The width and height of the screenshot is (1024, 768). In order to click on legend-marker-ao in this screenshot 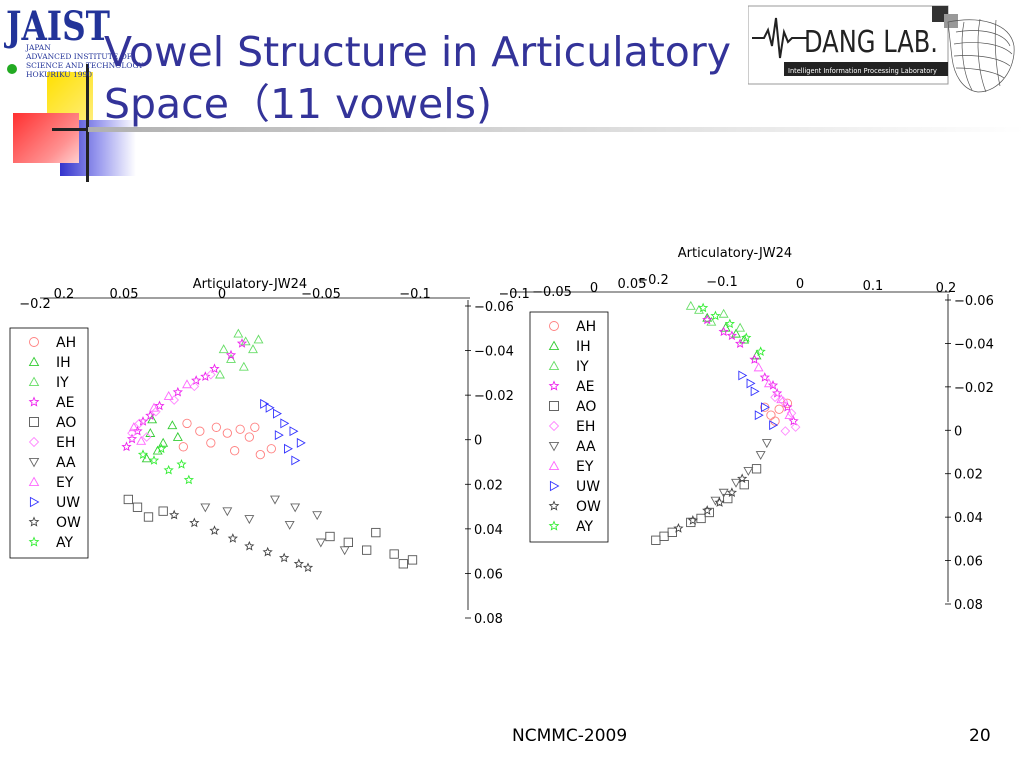, I will do `click(554, 406)`.